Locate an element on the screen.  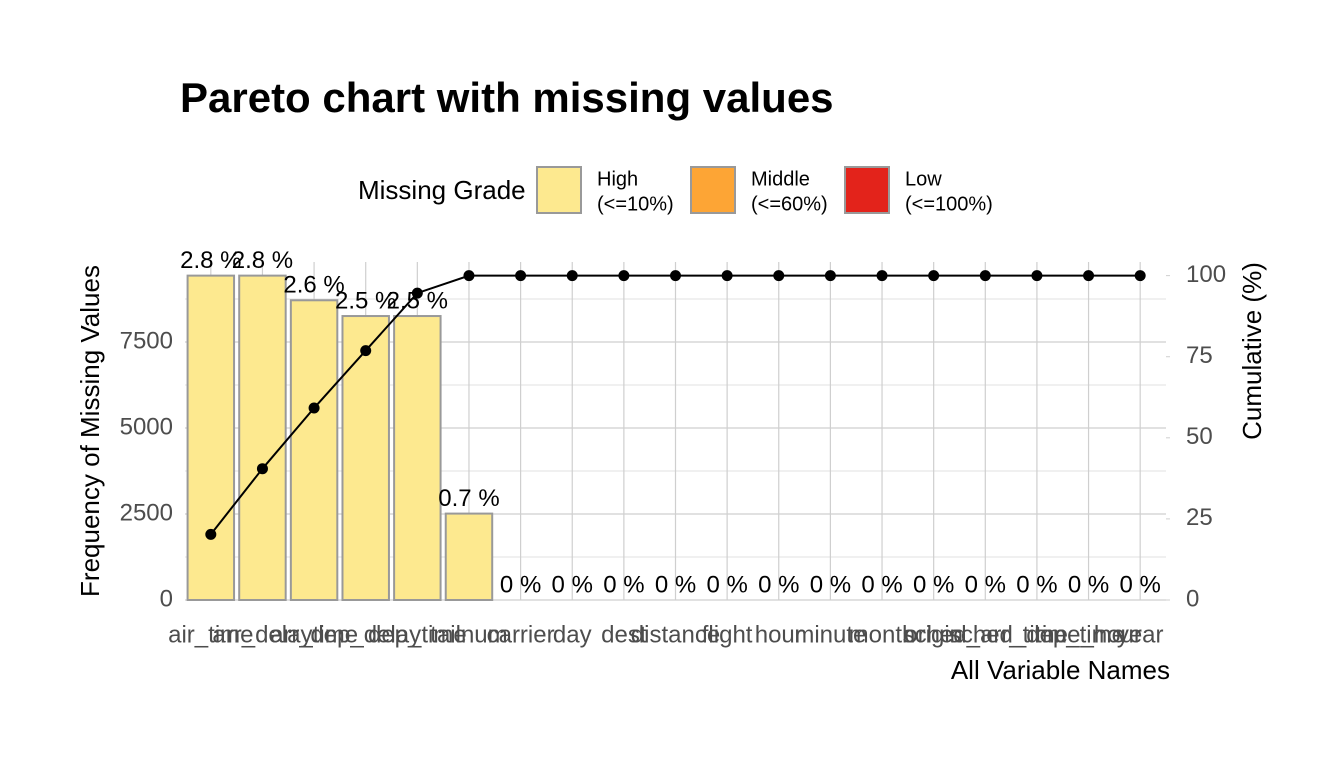
chart-title: Pareto chart with missing values is located at coordinates (507, 97).